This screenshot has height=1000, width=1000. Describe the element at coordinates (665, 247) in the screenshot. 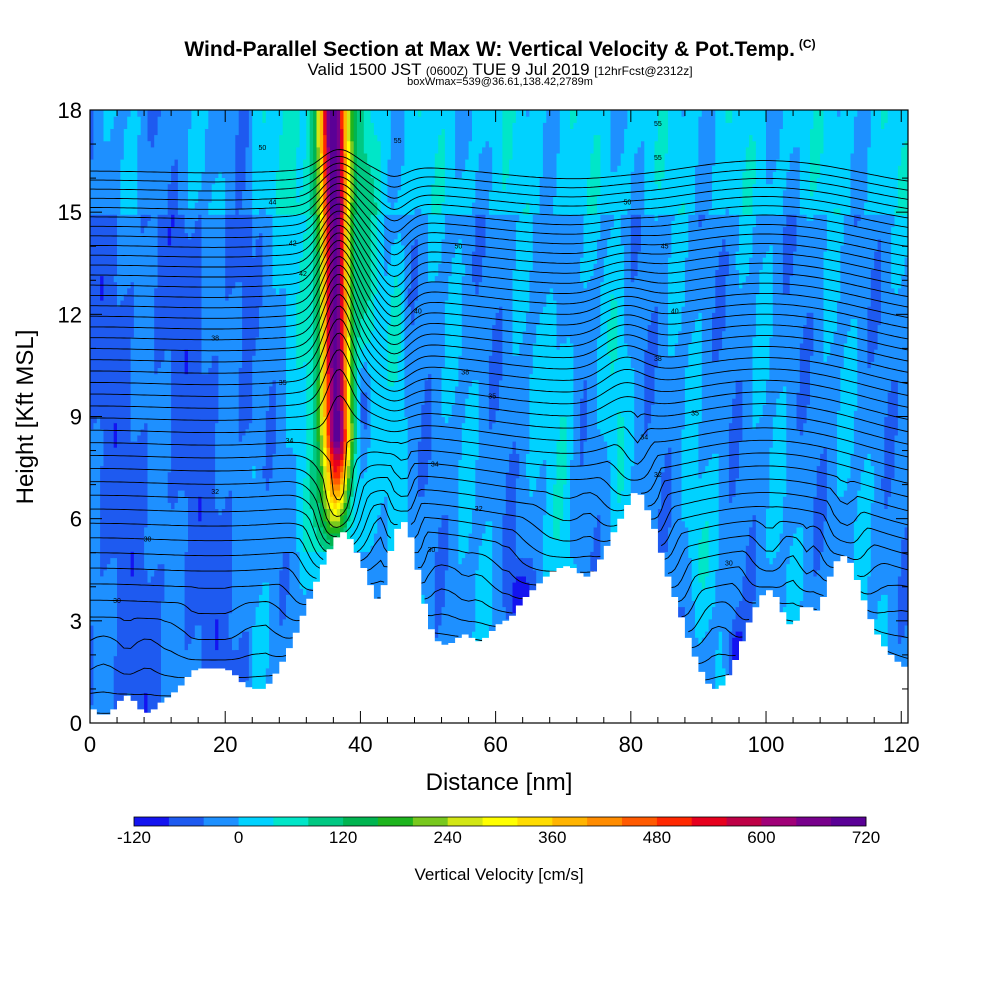

I see `isentrope-label: 45` at that location.